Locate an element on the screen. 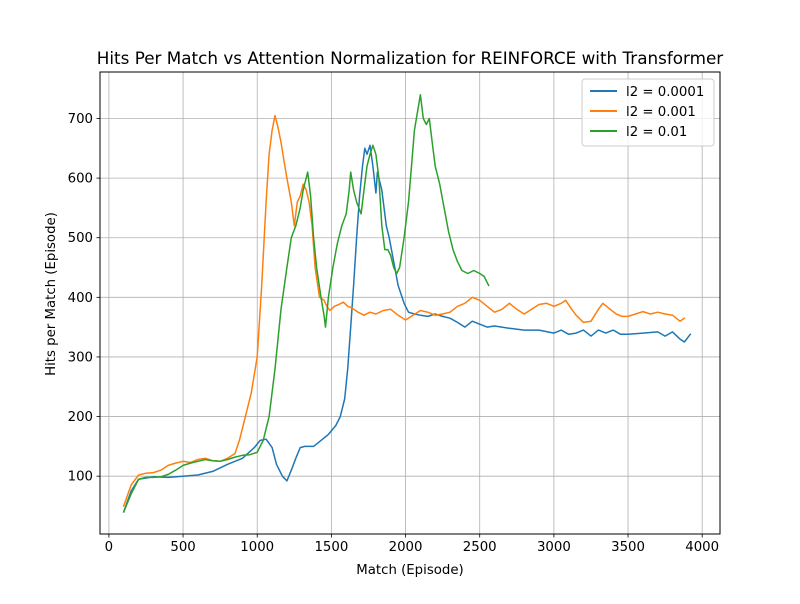 Image resolution: width=800 pixels, height=604 pixels. legend-box is located at coordinates (648, 112).